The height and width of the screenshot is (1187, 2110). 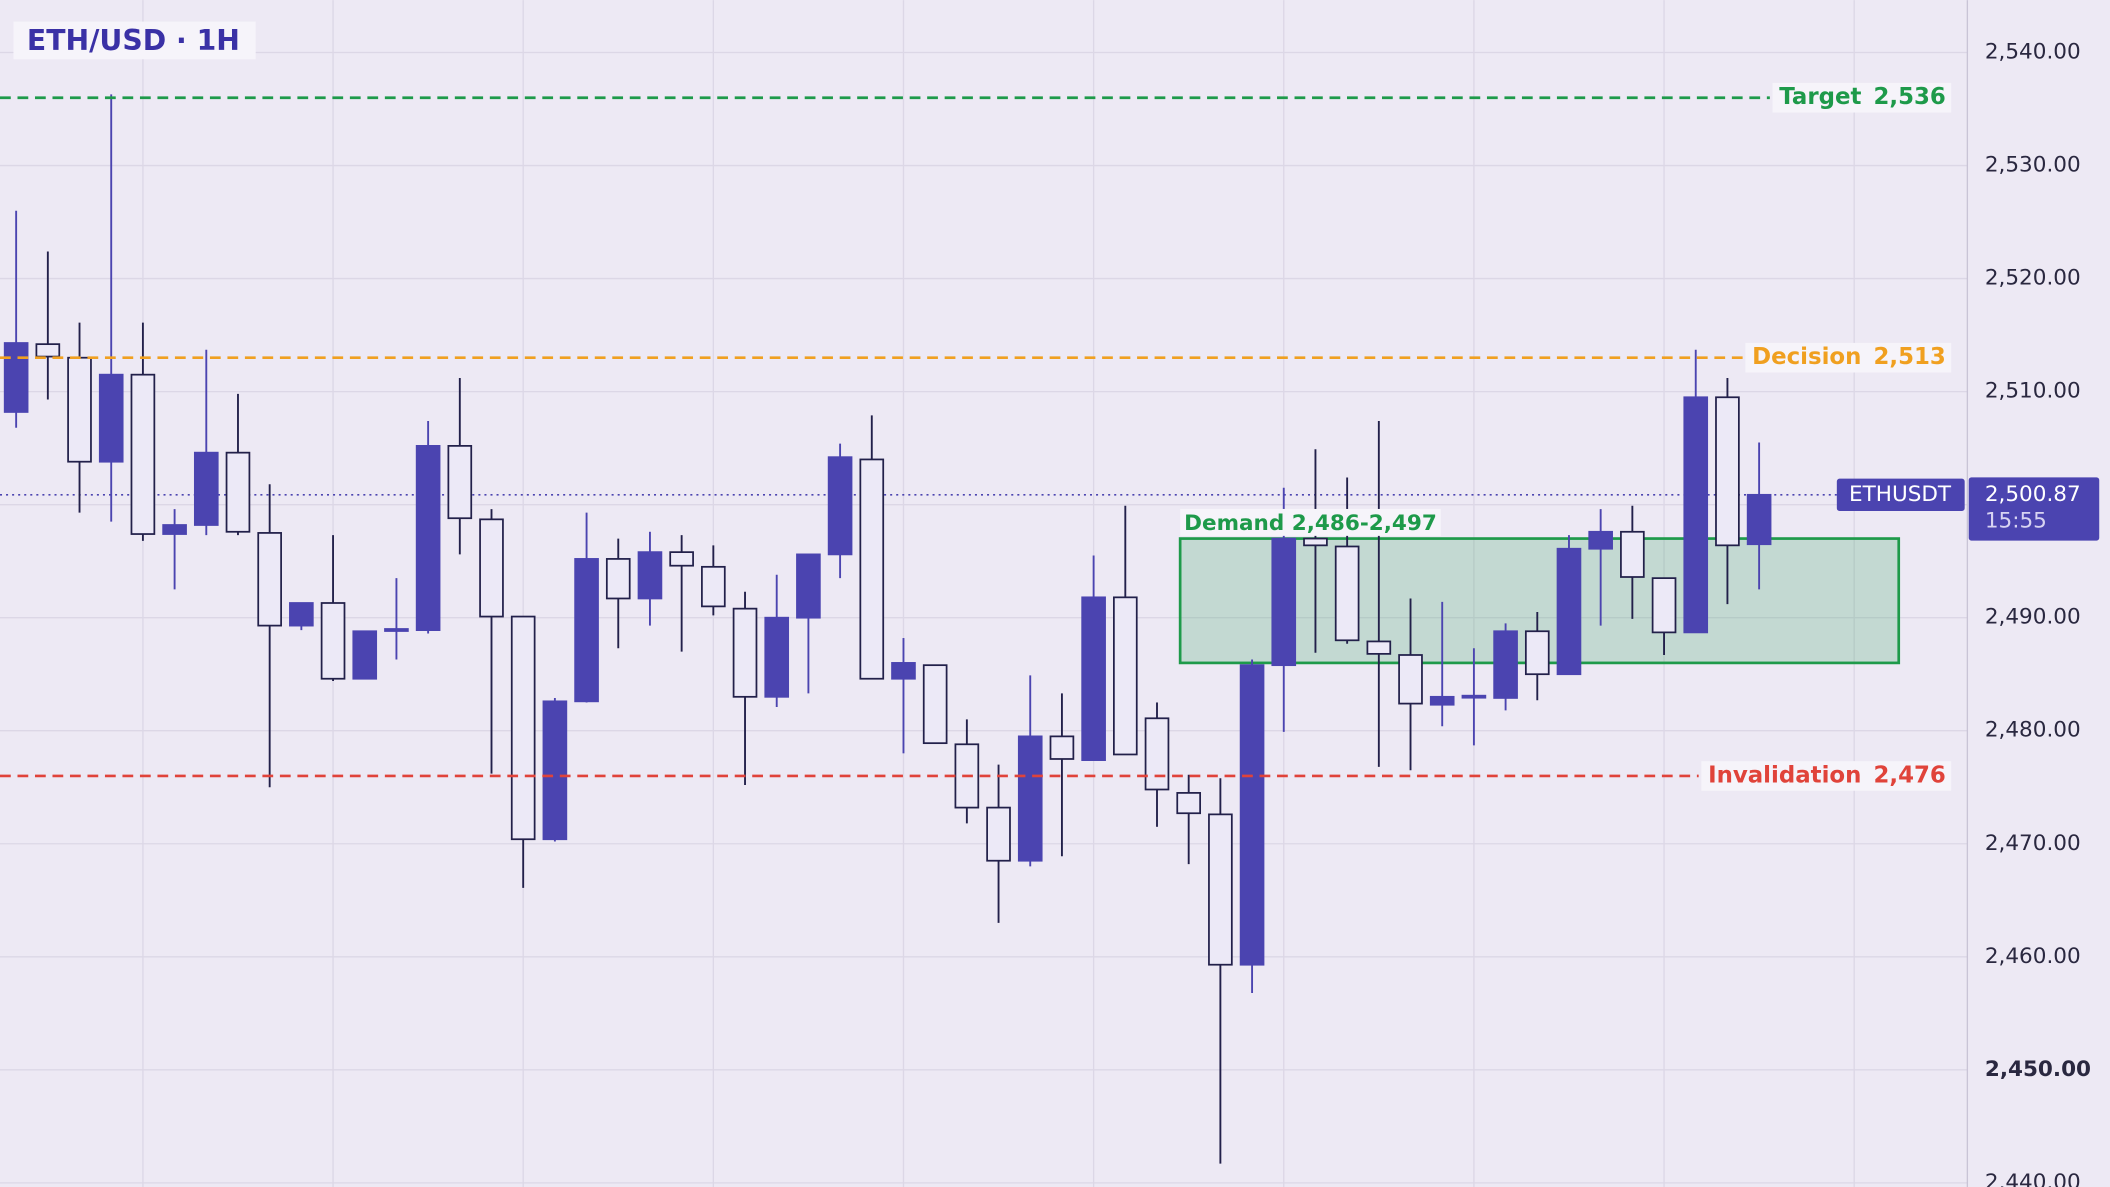 What do you see at coordinates (1910, 775) in the screenshot?
I see `level-value: 2,476` at bounding box center [1910, 775].